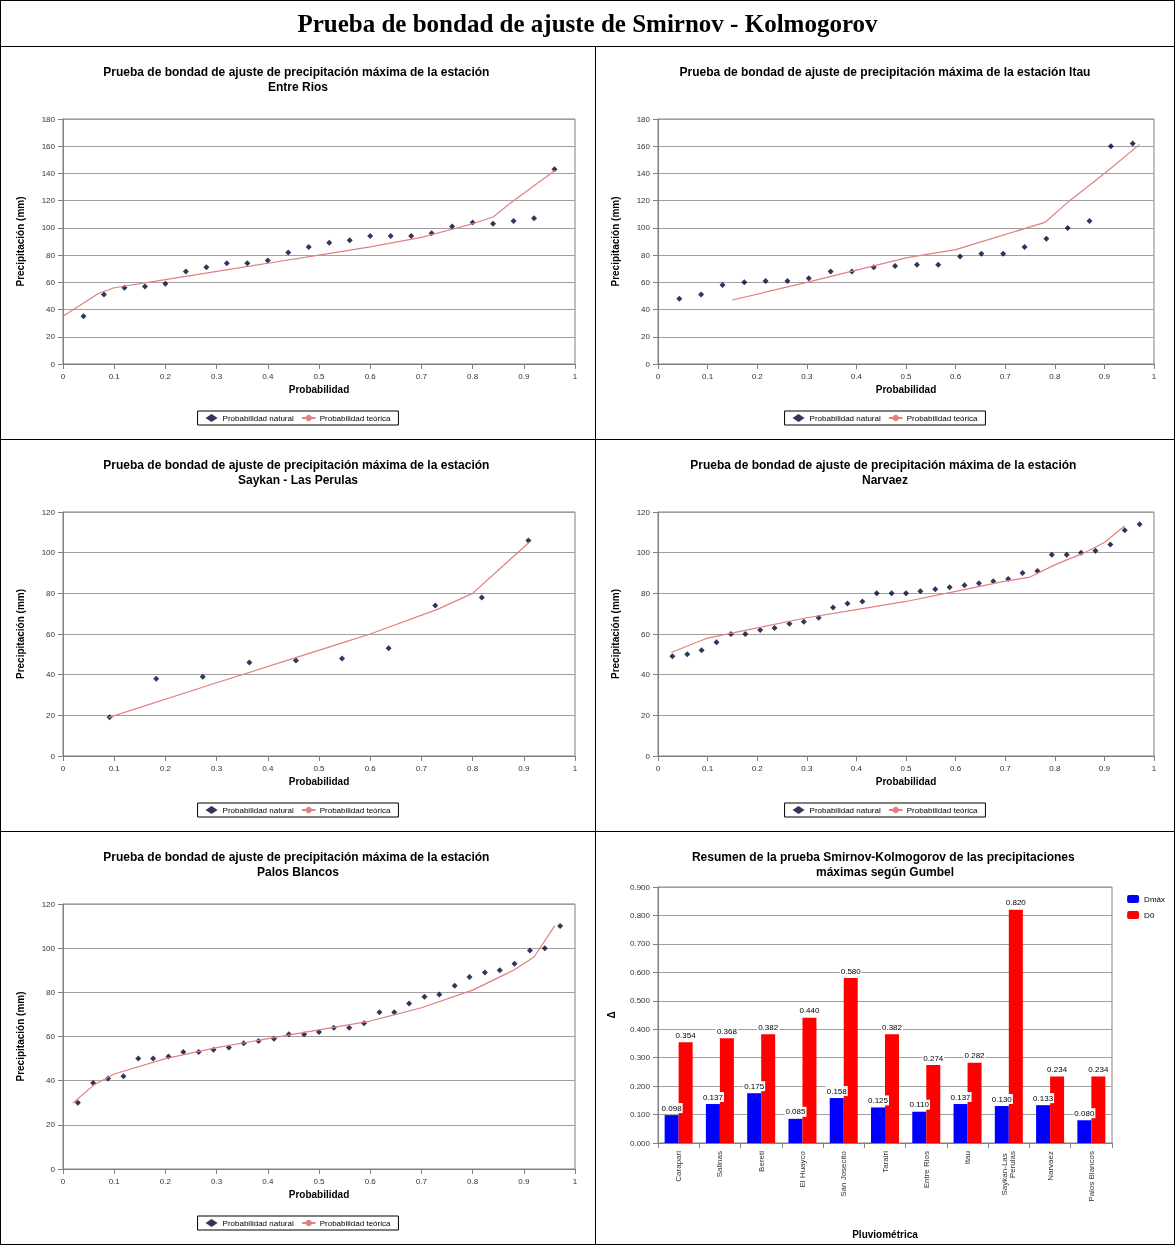 This screenshot has width=1175, height=1245. Describe the element at coordinates (885, 1234) in the screenshot. I see `x-axis-title: Pluviométrica` at that location.